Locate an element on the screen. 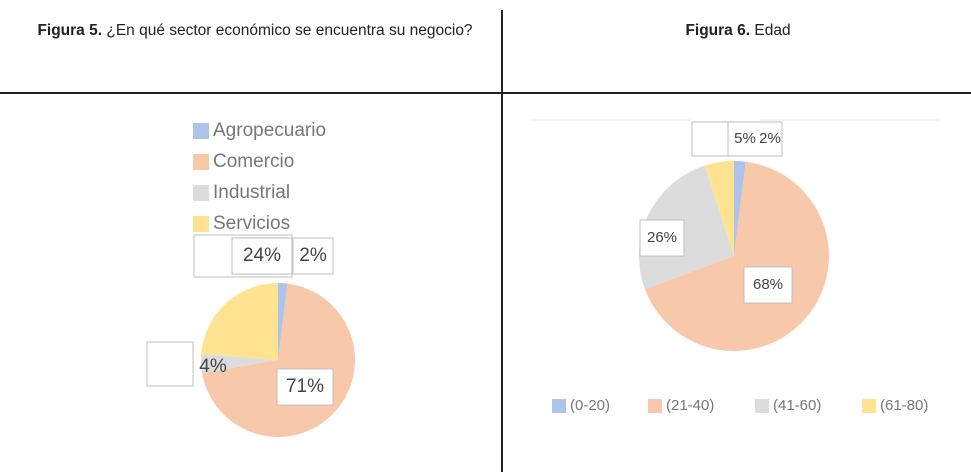  legend-label: (61-80) is located at coordinates (904, 405).